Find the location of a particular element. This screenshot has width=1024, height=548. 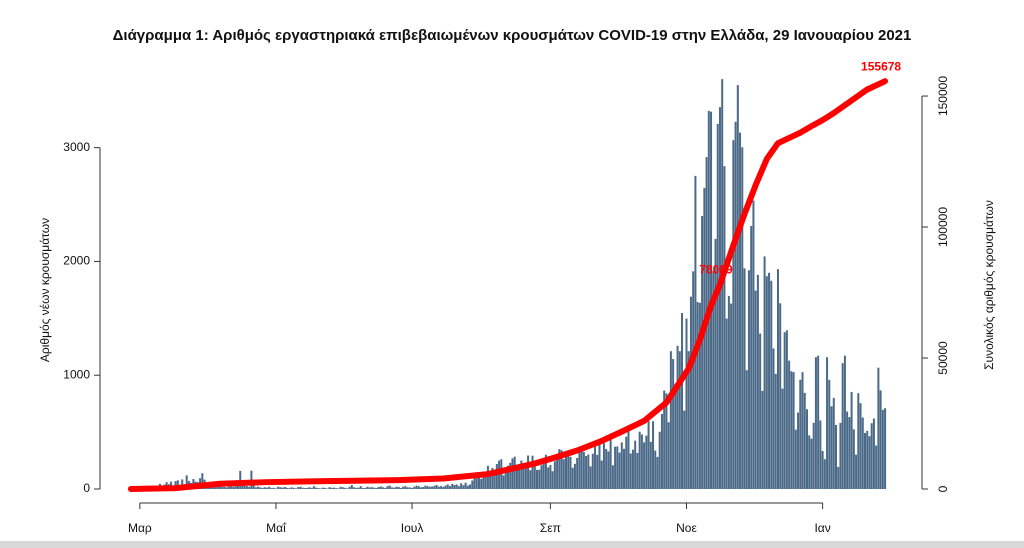

x-tick-label: Σεπ is located at coordinates (550, 528).